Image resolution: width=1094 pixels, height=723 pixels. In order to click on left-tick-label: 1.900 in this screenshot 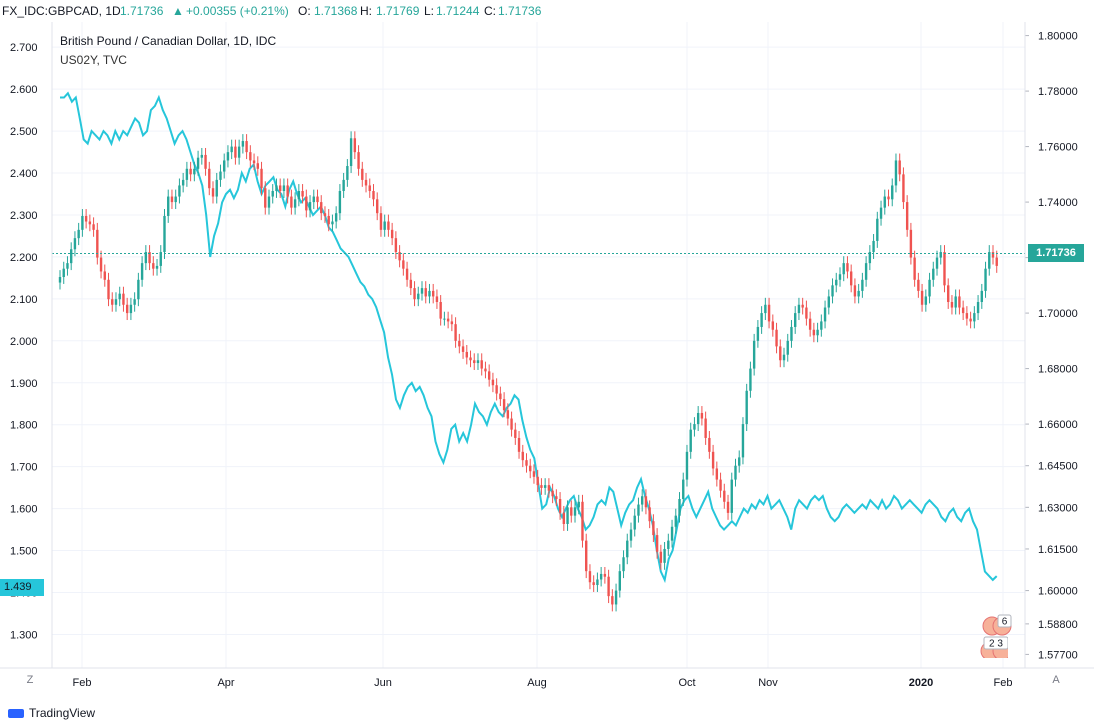, I will do `click(24, 384)`.